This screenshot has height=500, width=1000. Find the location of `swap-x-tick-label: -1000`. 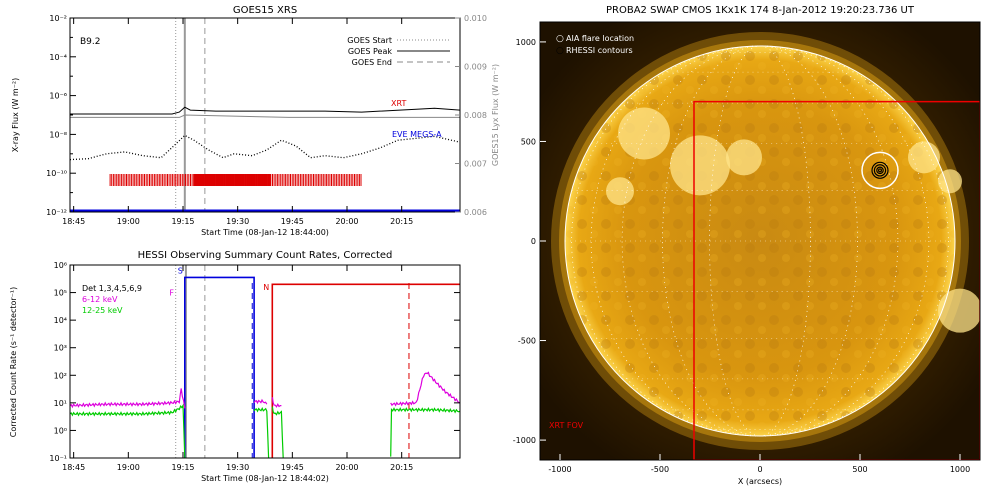

swap-x-tick-label: -1000 is located at coordinates (559, 469).